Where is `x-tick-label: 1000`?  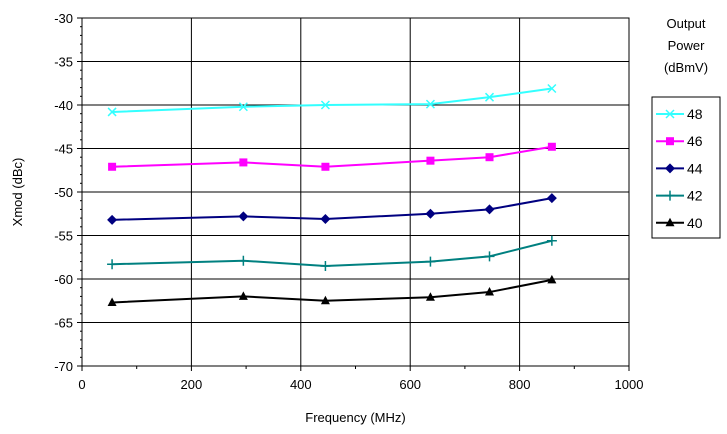 x-tick-label: 1000 is located at coordinates (629, 384).